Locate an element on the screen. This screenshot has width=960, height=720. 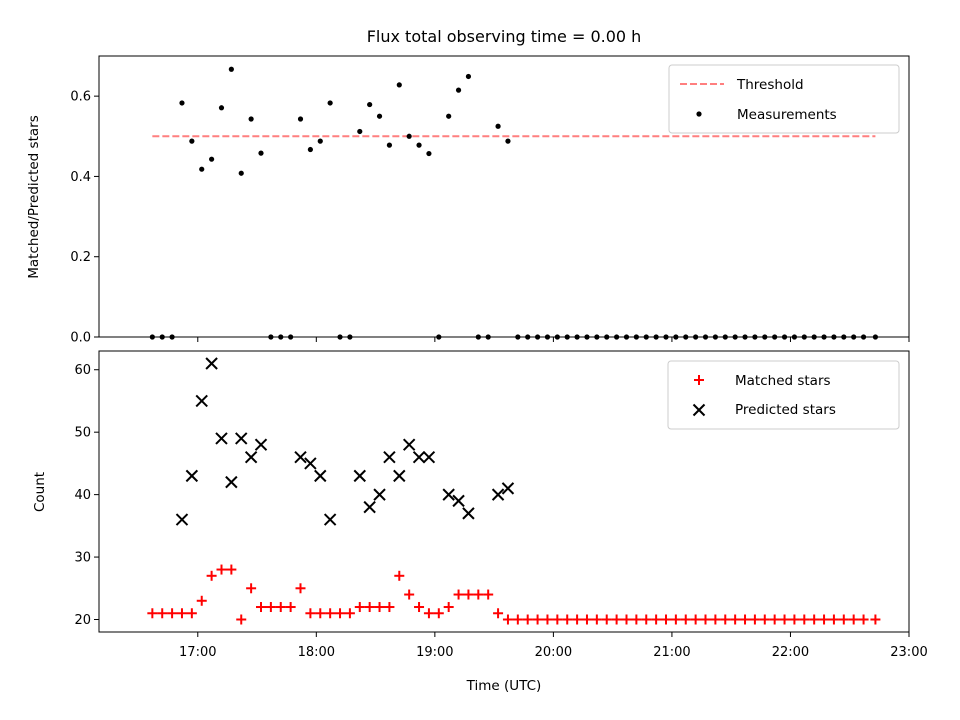
bottom-x-ticks: 17:00 18:00 19:00 20:00 21:00 22:00 23:00 is located at coordinates (553, 646).